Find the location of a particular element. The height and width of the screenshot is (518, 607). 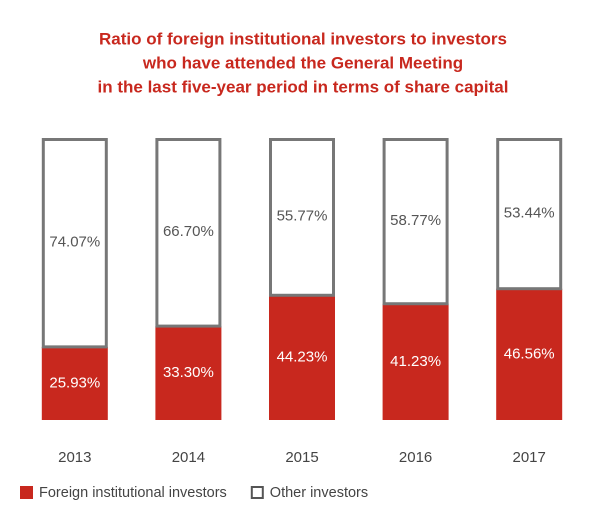

x-tick-label: 2017 is located at coordinates (529, 457).